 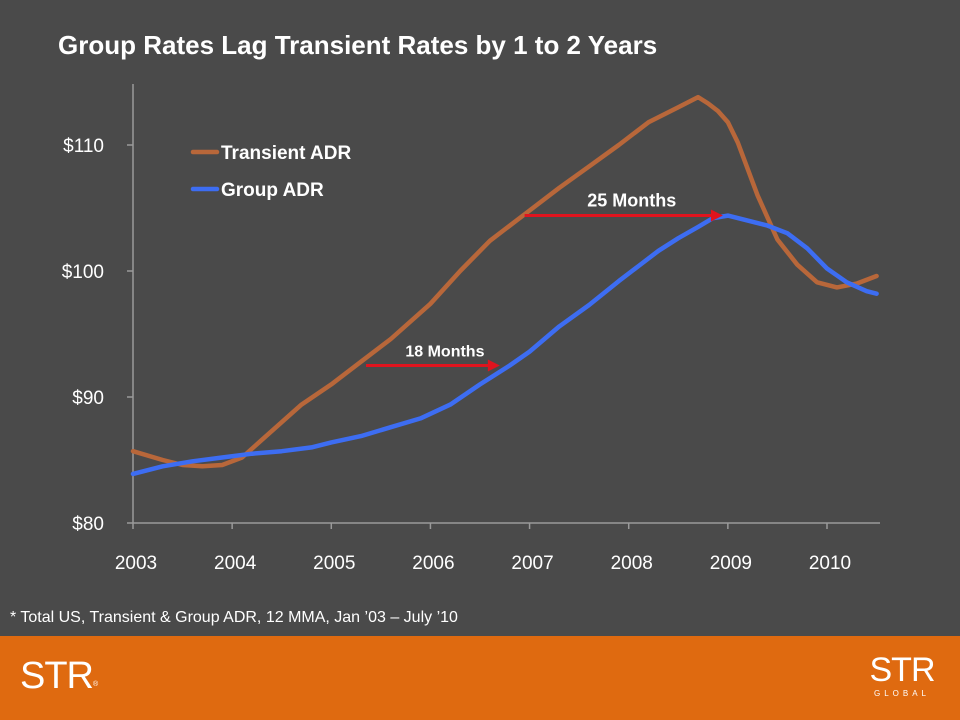 What do you see at coordinates (88, 398) in the screenshot?
I see `y-tick-label: $90` at bounding box center [88, 398].